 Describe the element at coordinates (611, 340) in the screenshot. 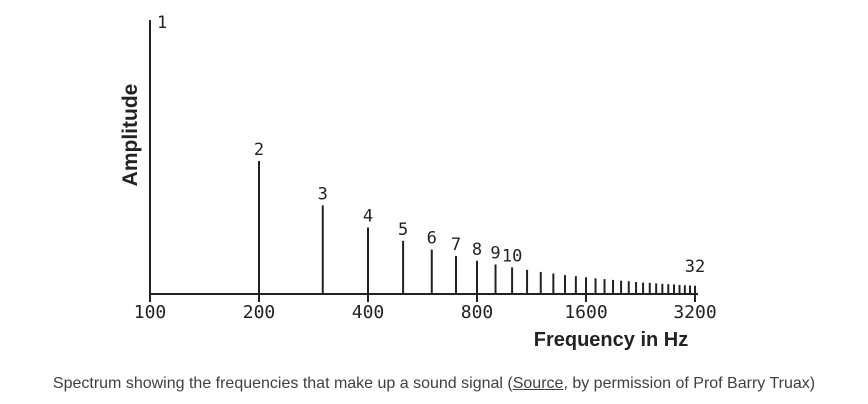

I see `x-axis-label: Frequency in Hz` at that location.